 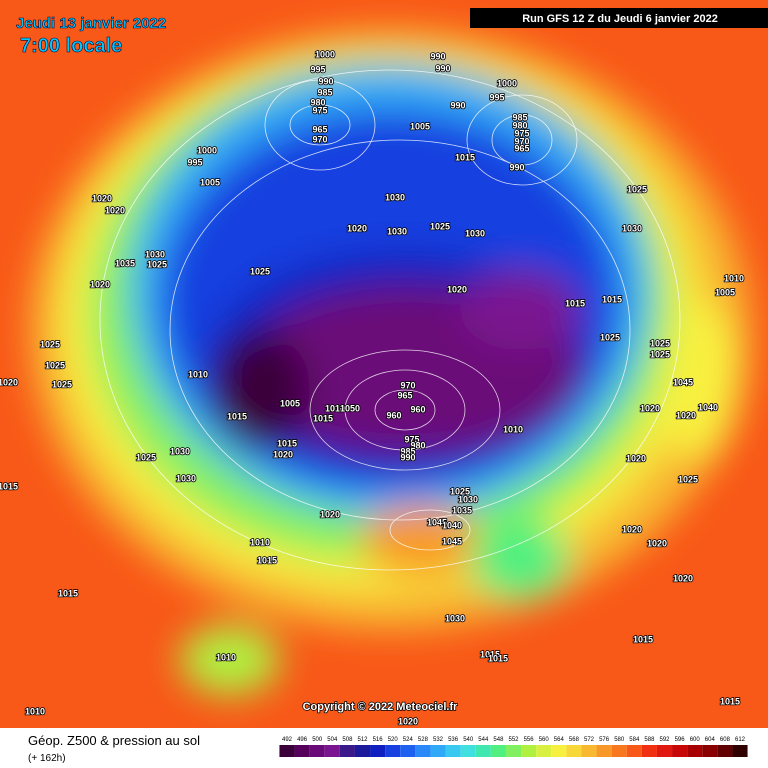 I want to click on colorbar-tick-label: 584, so click(x=634, y=740).